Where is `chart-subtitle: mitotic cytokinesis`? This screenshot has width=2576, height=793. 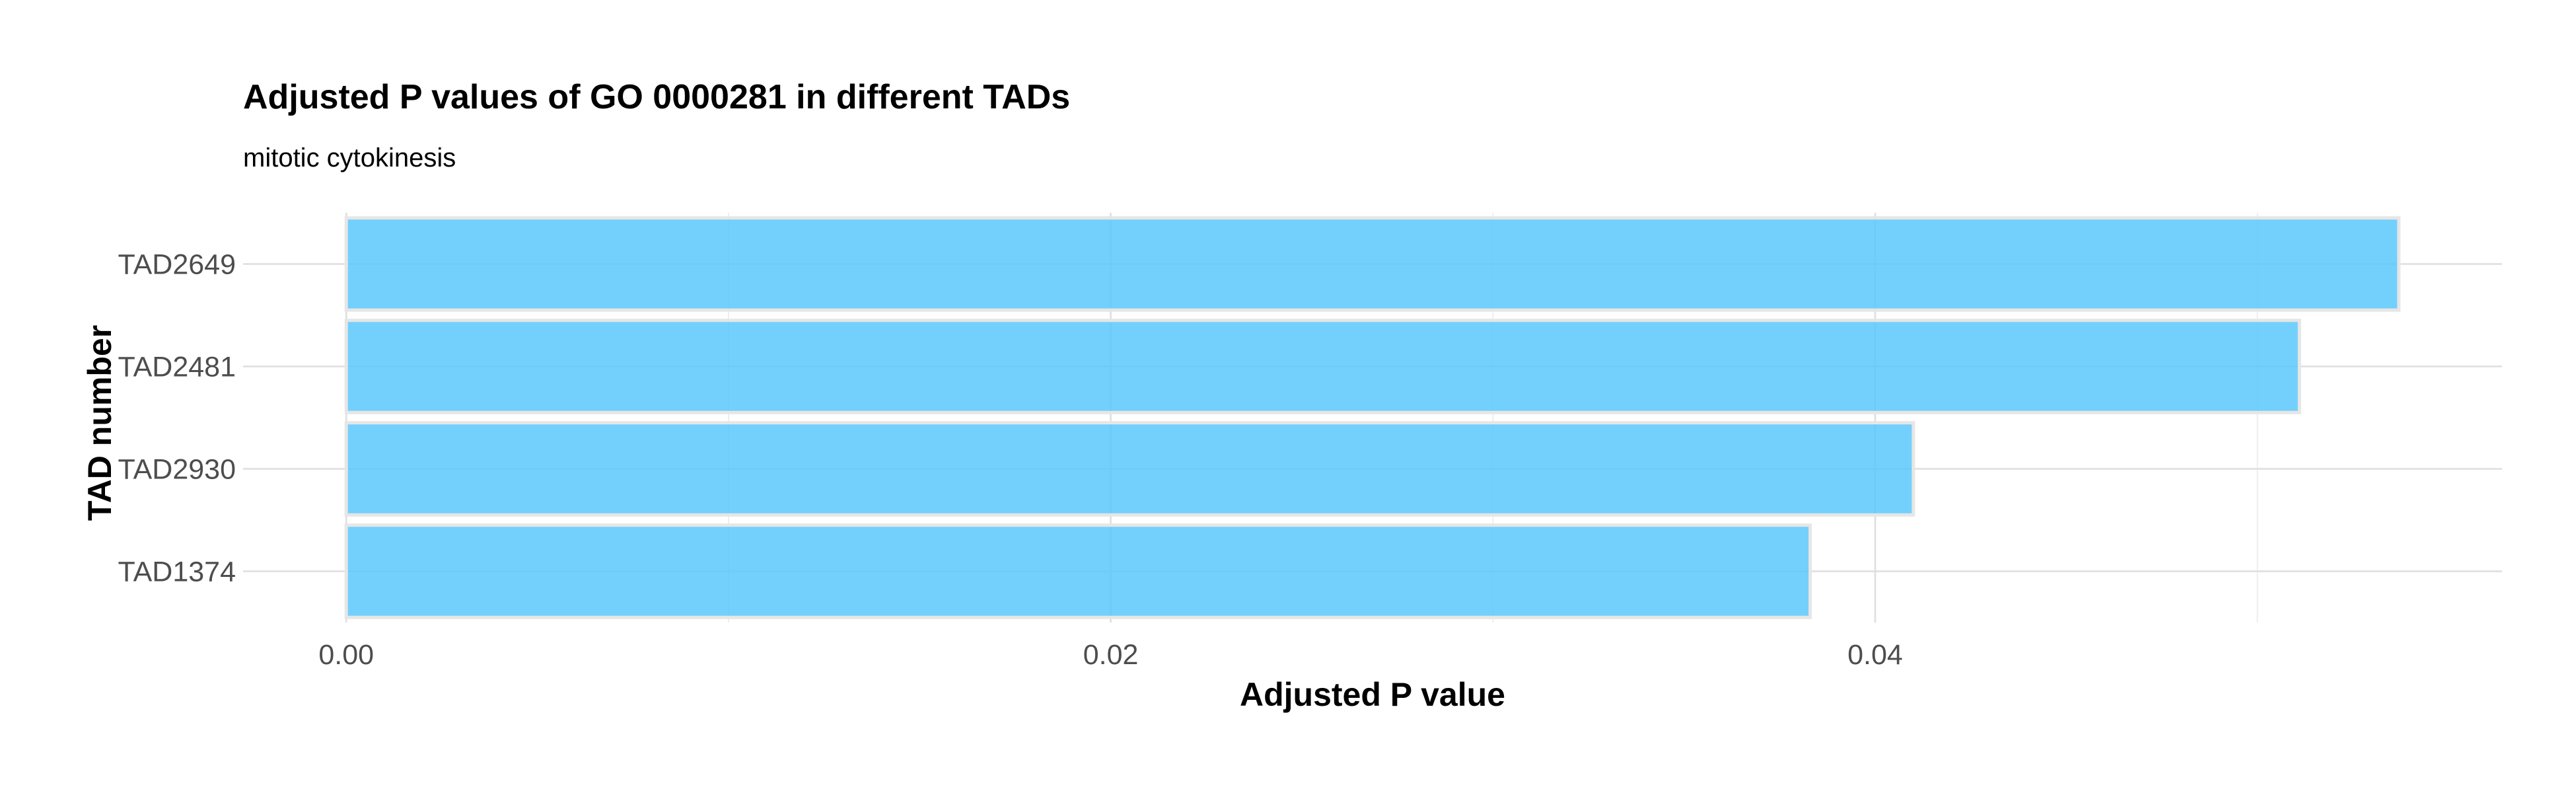 chart-subtitle: mitotic cytokinesis is located at coordinates (350, 158).